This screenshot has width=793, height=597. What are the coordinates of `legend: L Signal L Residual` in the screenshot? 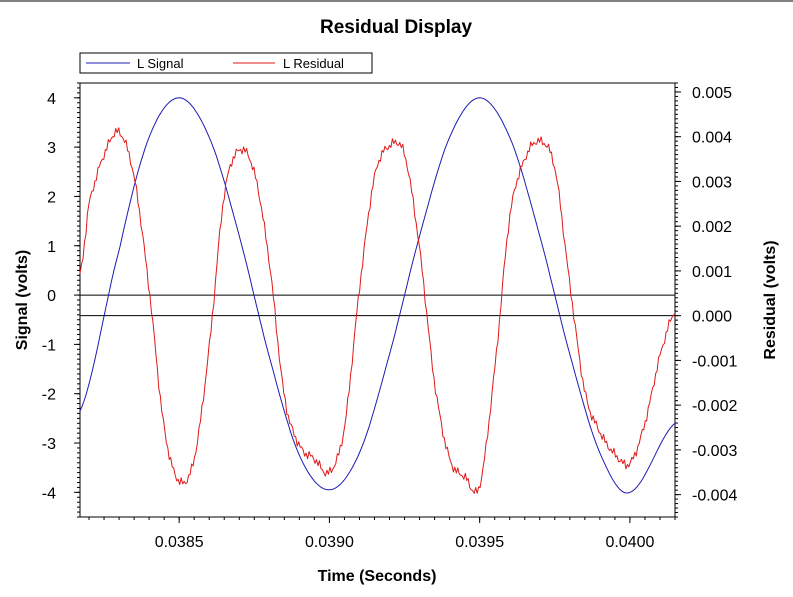 It's located at (226, 63).